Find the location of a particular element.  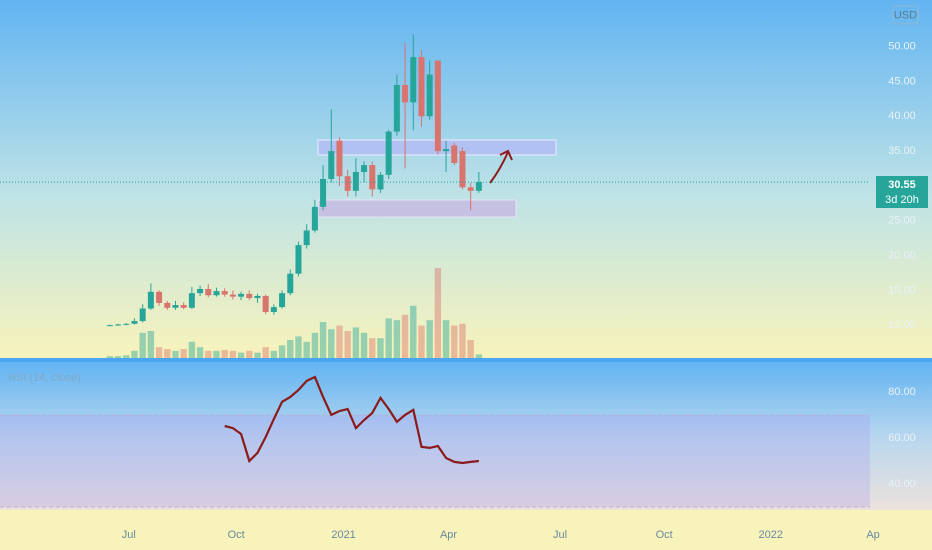

pane-separator is located at coordinates (466, 360).